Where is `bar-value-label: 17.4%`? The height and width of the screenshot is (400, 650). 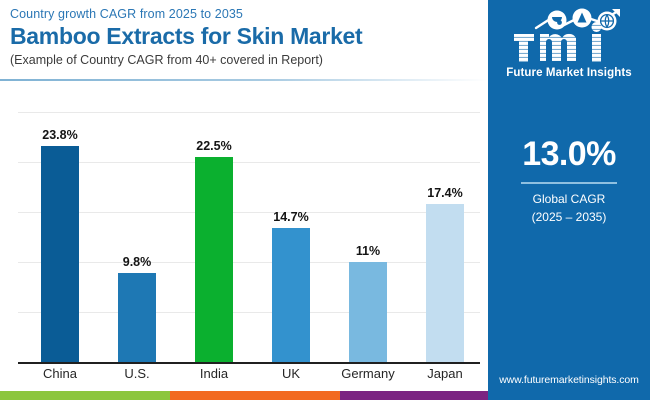
bar-value-label: 17.4% is located at coordinates (445, 192).